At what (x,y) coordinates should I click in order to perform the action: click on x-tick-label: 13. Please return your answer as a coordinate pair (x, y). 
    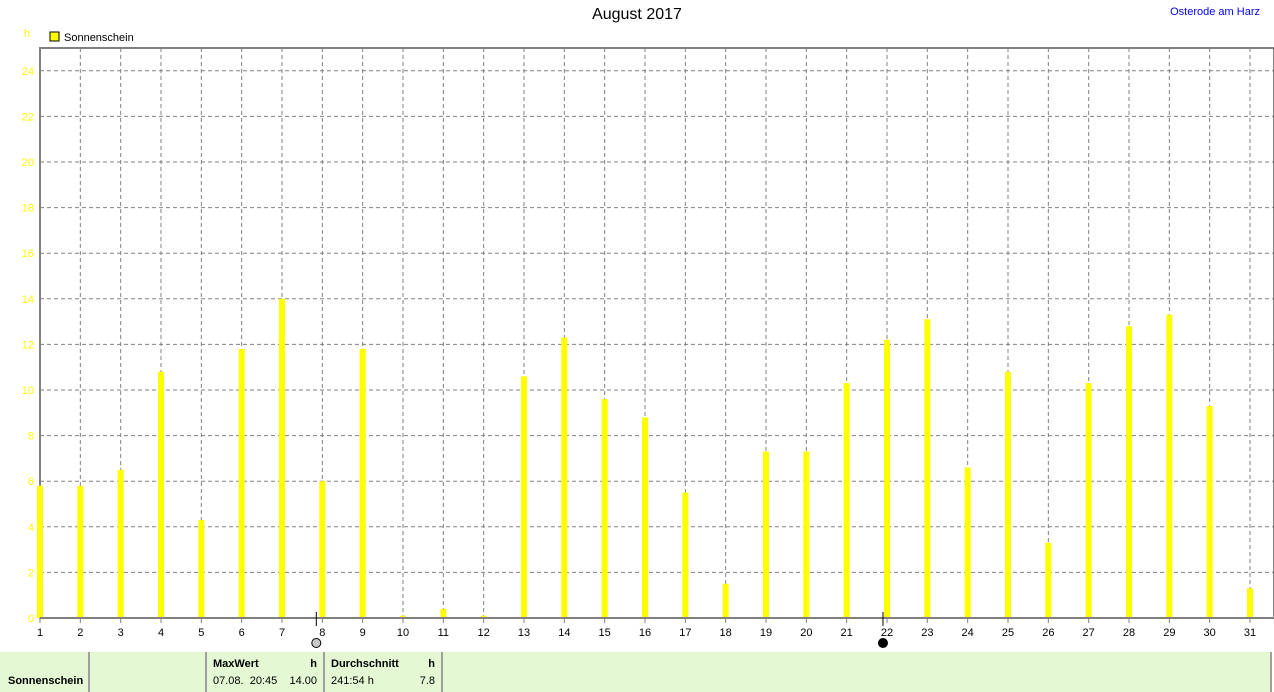
    Looking at the image, I should click on (524, 633).